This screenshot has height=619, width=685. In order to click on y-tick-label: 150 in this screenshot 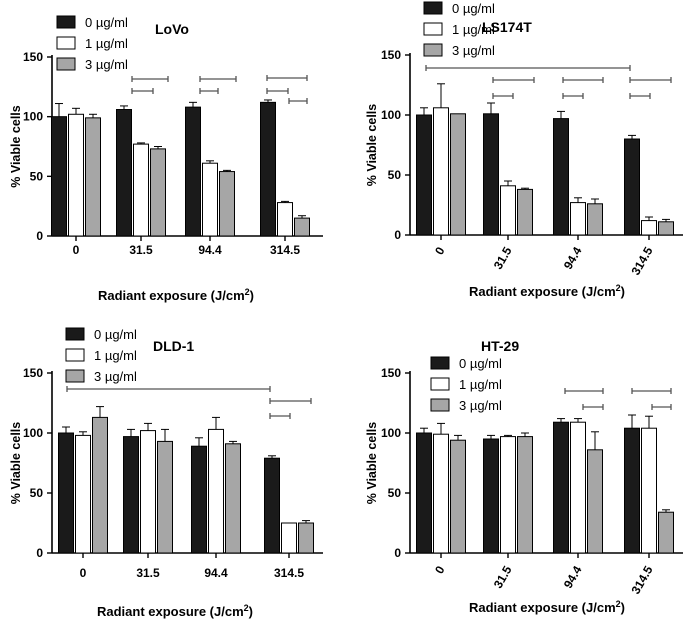, I will do `click(33, 57)`.